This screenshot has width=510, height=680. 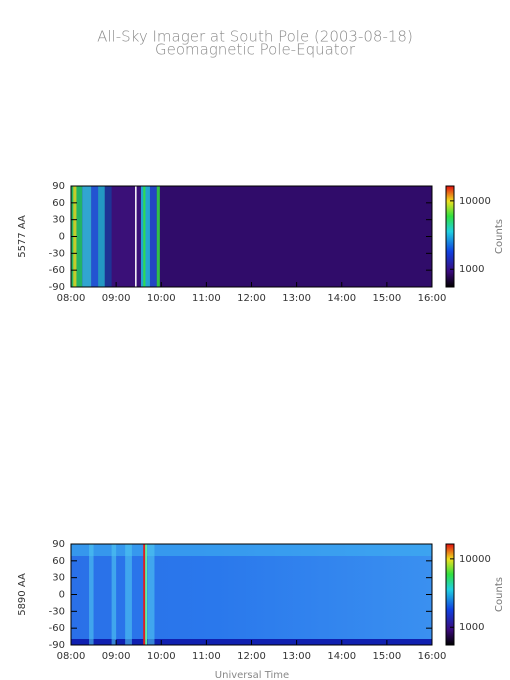 I want to click on y-axis-label: 5890 AA, so click(x=22, y=594).